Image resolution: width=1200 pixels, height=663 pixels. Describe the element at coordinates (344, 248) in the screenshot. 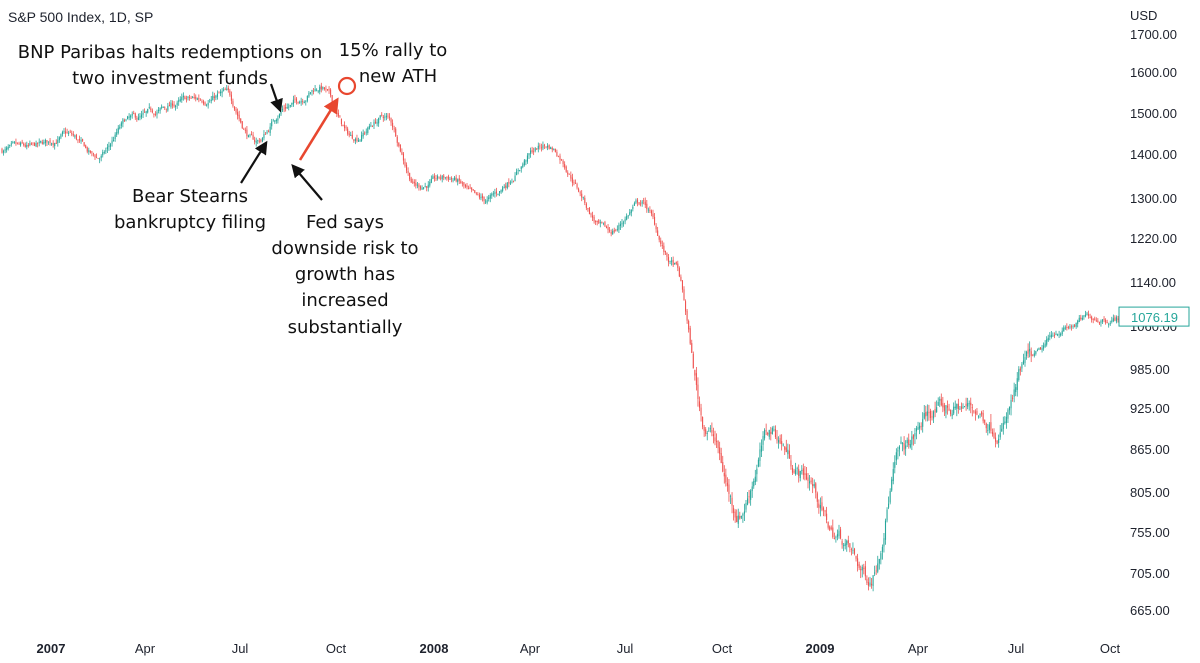

I see `annotation-fed-line2: downside risk to` at that location.